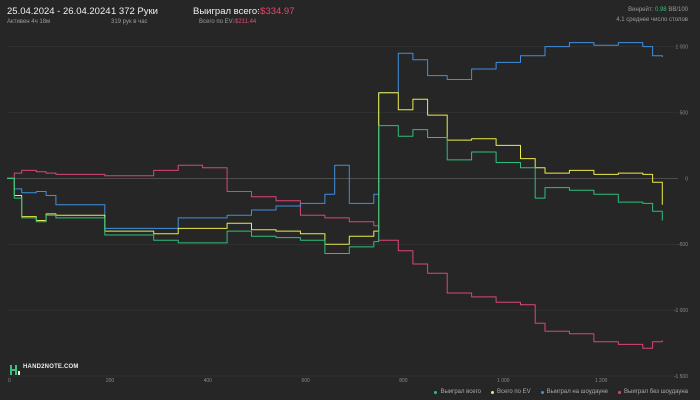  I want to click on winrate: Винрейт: 0.98 BB/100, so click(658, 10).